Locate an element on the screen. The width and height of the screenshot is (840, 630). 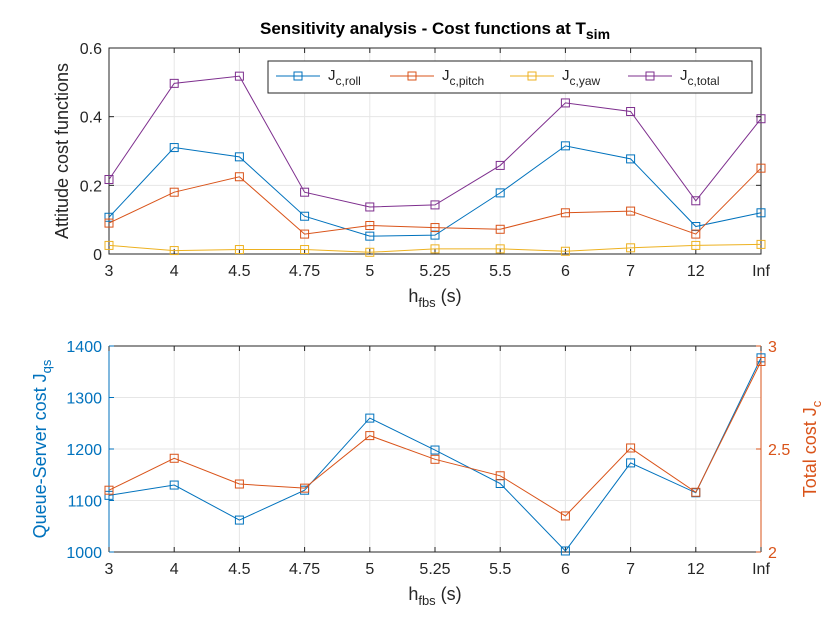
x-tick-label: 4.75 is located at coordinates (304, 271).